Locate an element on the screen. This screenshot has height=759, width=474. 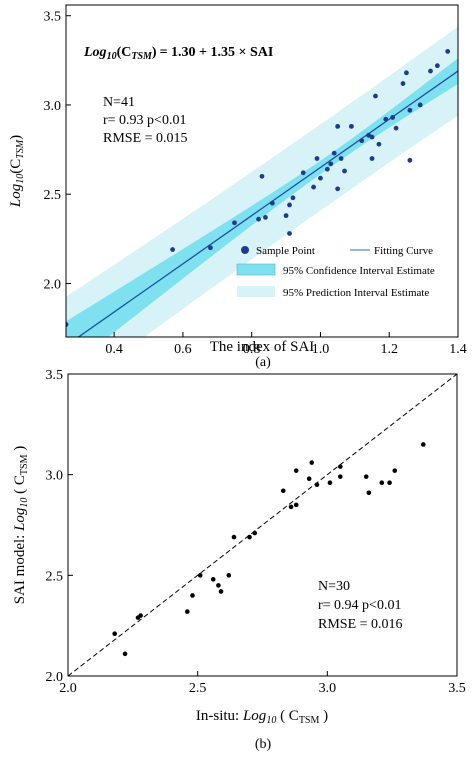
a-xtick-label: 1.0 is located at coordinates (321, 349).